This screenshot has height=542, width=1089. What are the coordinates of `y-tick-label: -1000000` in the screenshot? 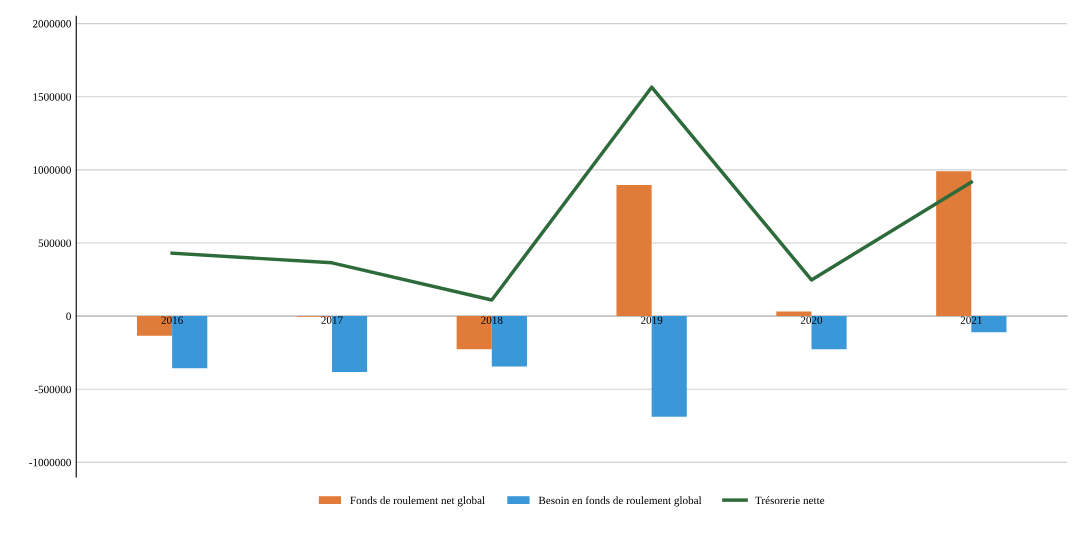 It's located at (50, 462).